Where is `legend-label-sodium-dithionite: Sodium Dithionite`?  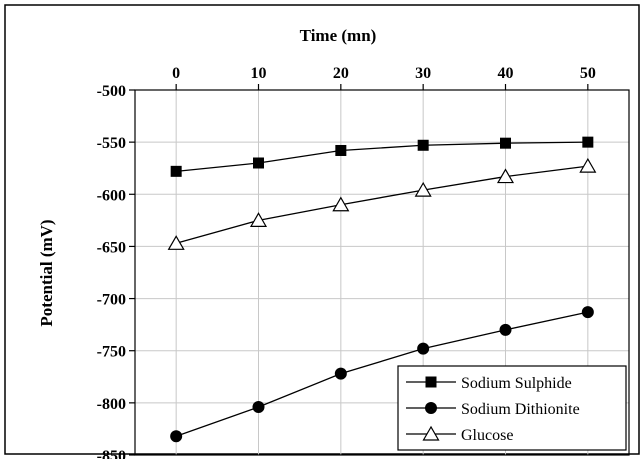
legend-label-sodium-dithionite: Sodium Dithionite is located at coordinates (520, 409).